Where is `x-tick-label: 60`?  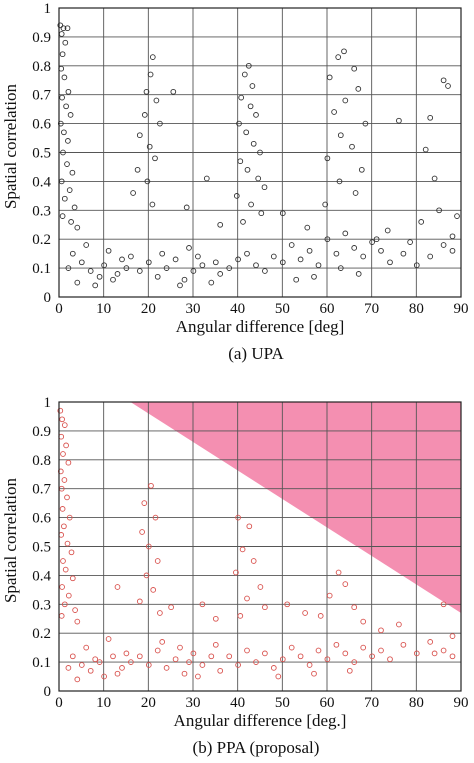
x-tick-label: 60 is located at coordinates (327, 703).